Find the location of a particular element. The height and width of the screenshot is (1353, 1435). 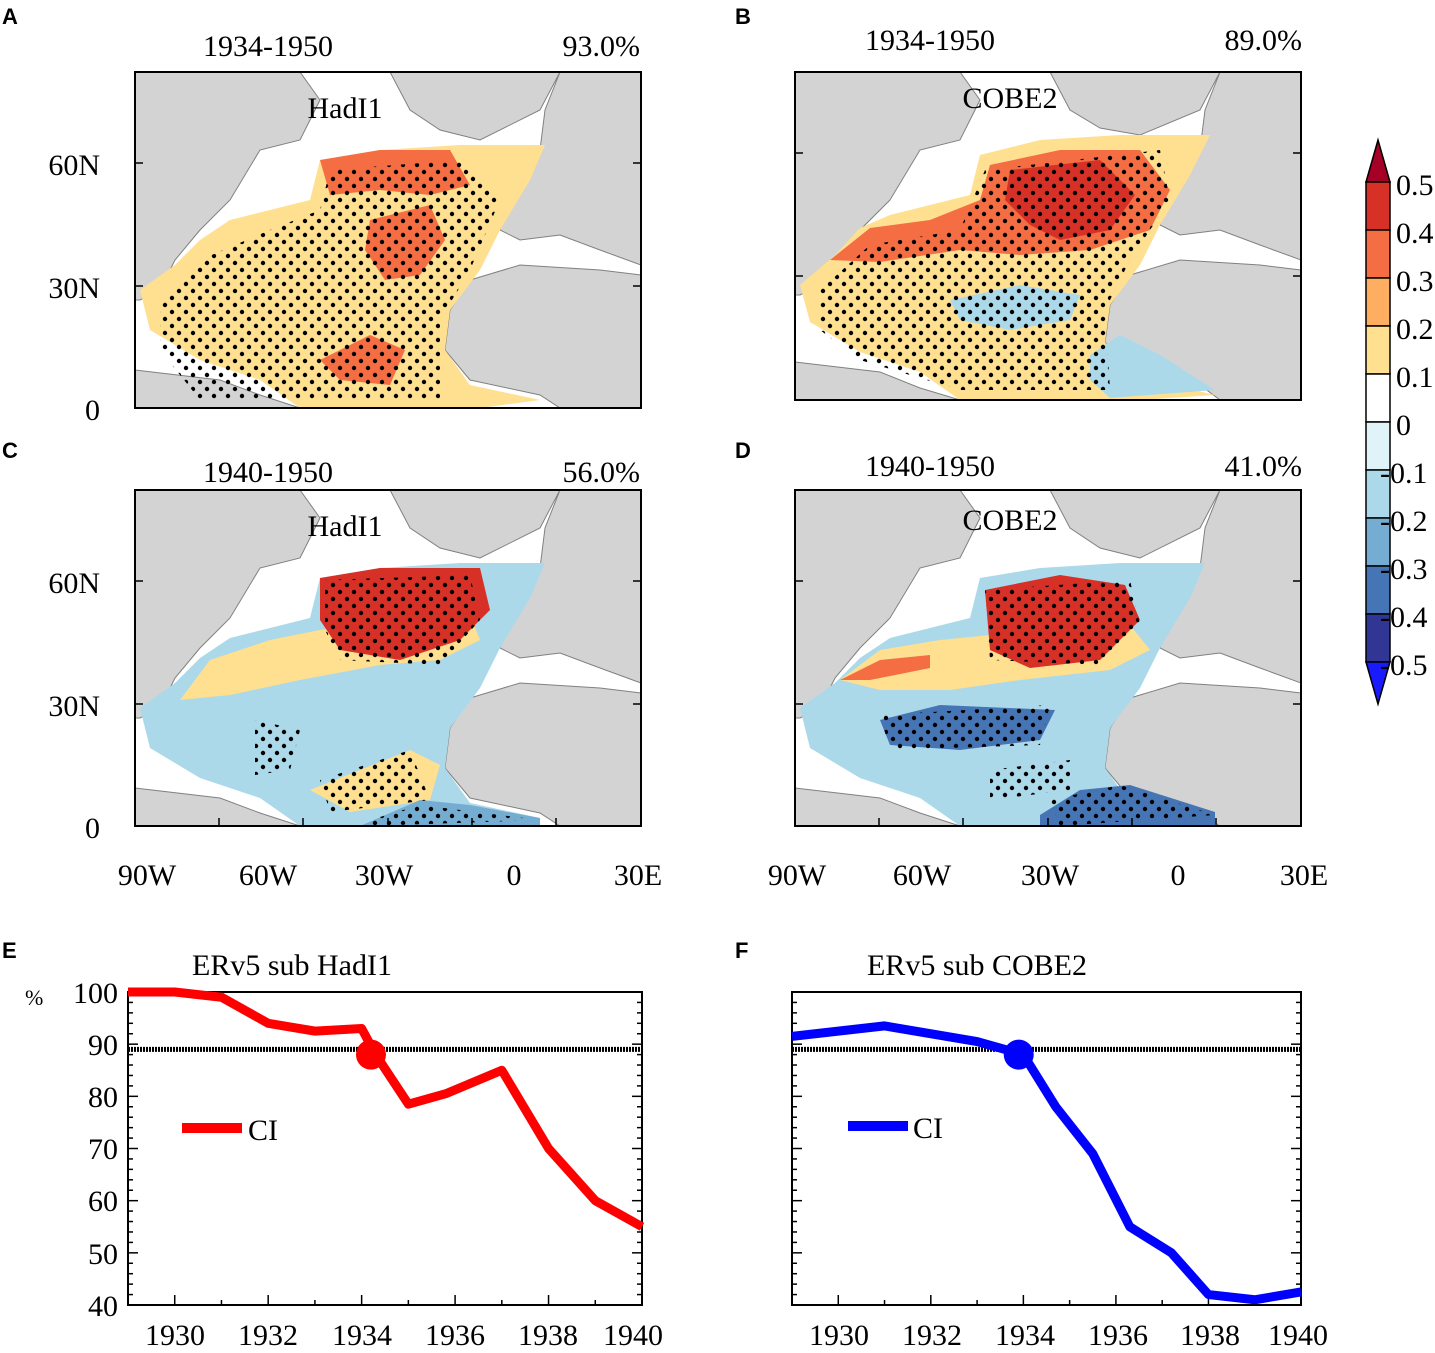

panel-letter-a: A is located at coordinates (10, 16).